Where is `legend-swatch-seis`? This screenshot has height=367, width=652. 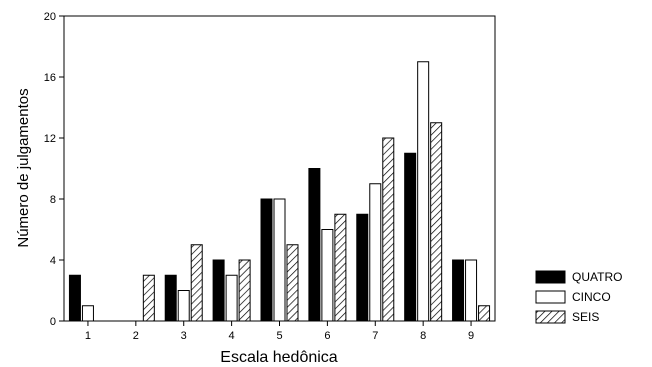 legend-swatch-seis is located at coordinates (550, 317).